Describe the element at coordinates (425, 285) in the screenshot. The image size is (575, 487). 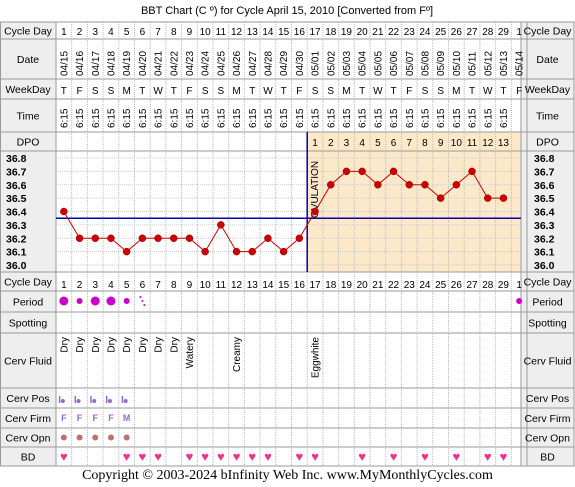
I see `cycle-day-cell-bottom: 24` at that location.